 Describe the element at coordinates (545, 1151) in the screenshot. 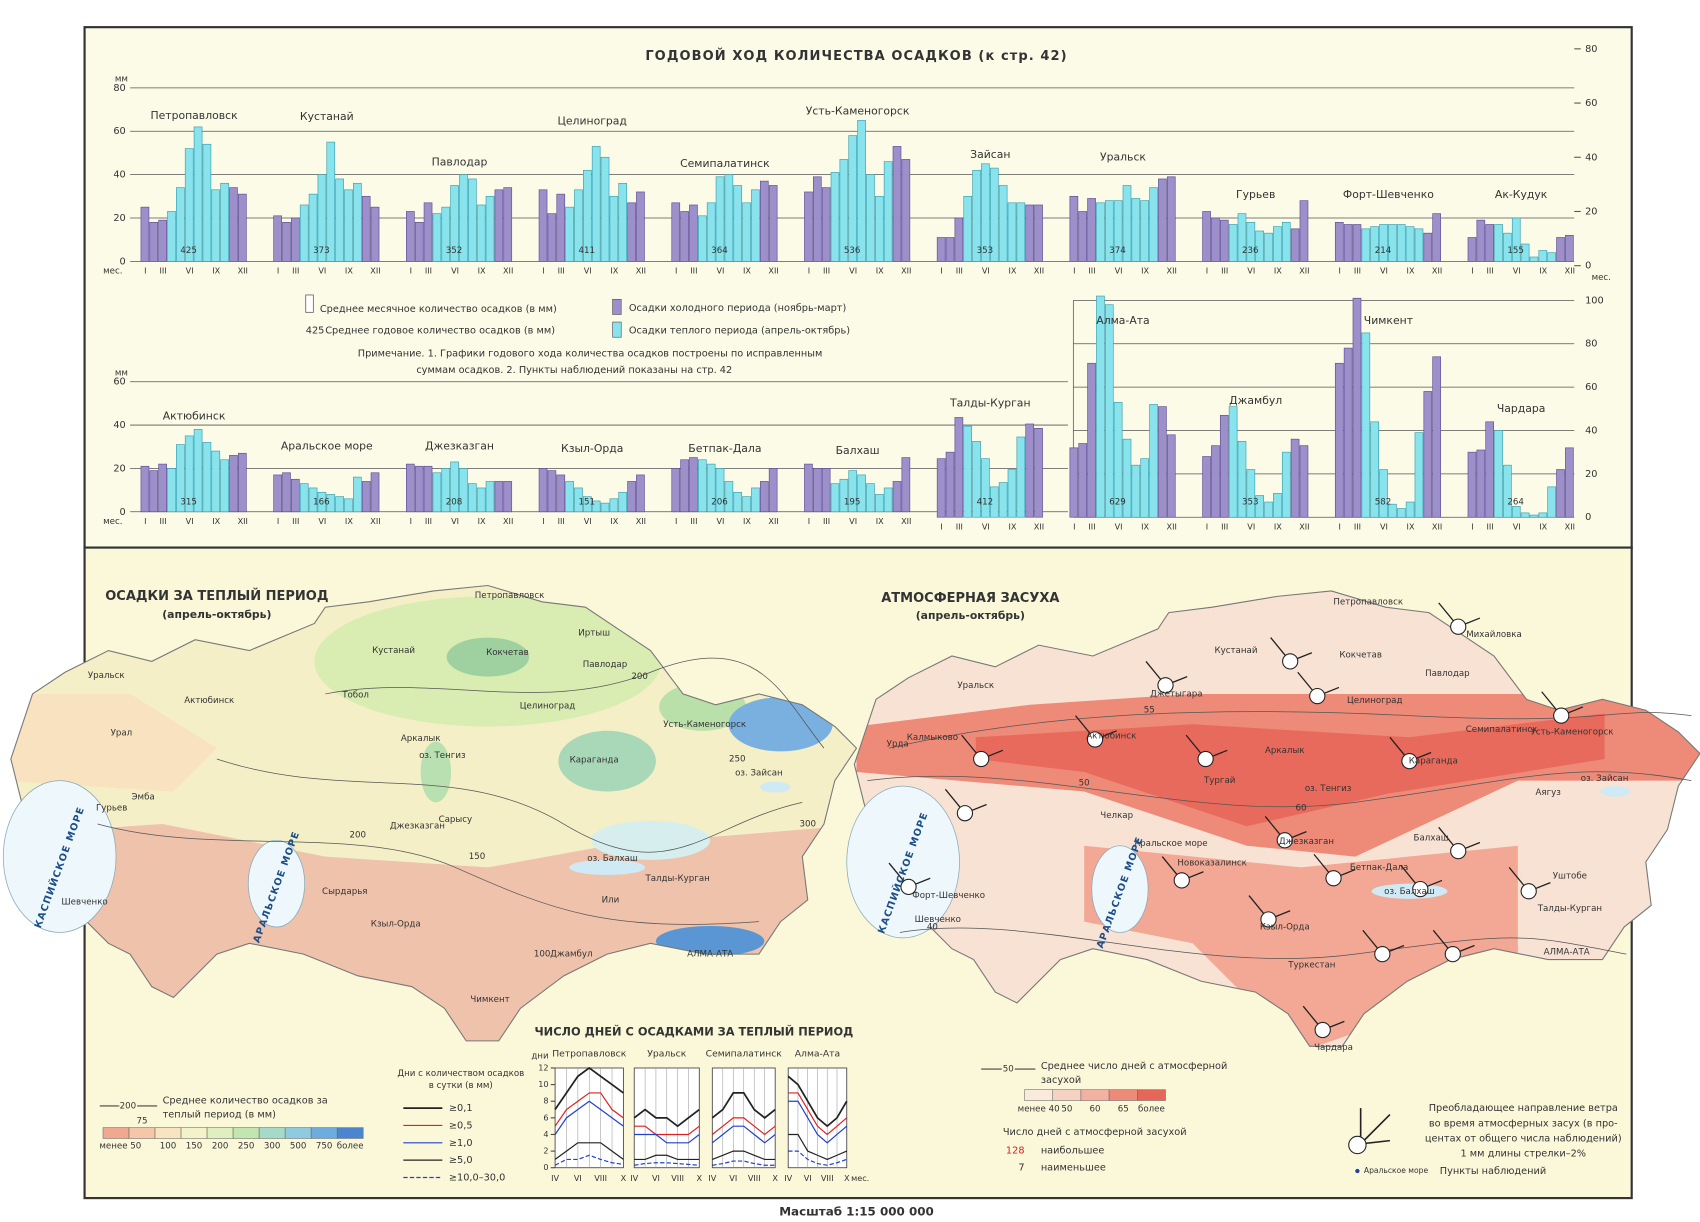

I see `y-tick-label: 2` at that location.